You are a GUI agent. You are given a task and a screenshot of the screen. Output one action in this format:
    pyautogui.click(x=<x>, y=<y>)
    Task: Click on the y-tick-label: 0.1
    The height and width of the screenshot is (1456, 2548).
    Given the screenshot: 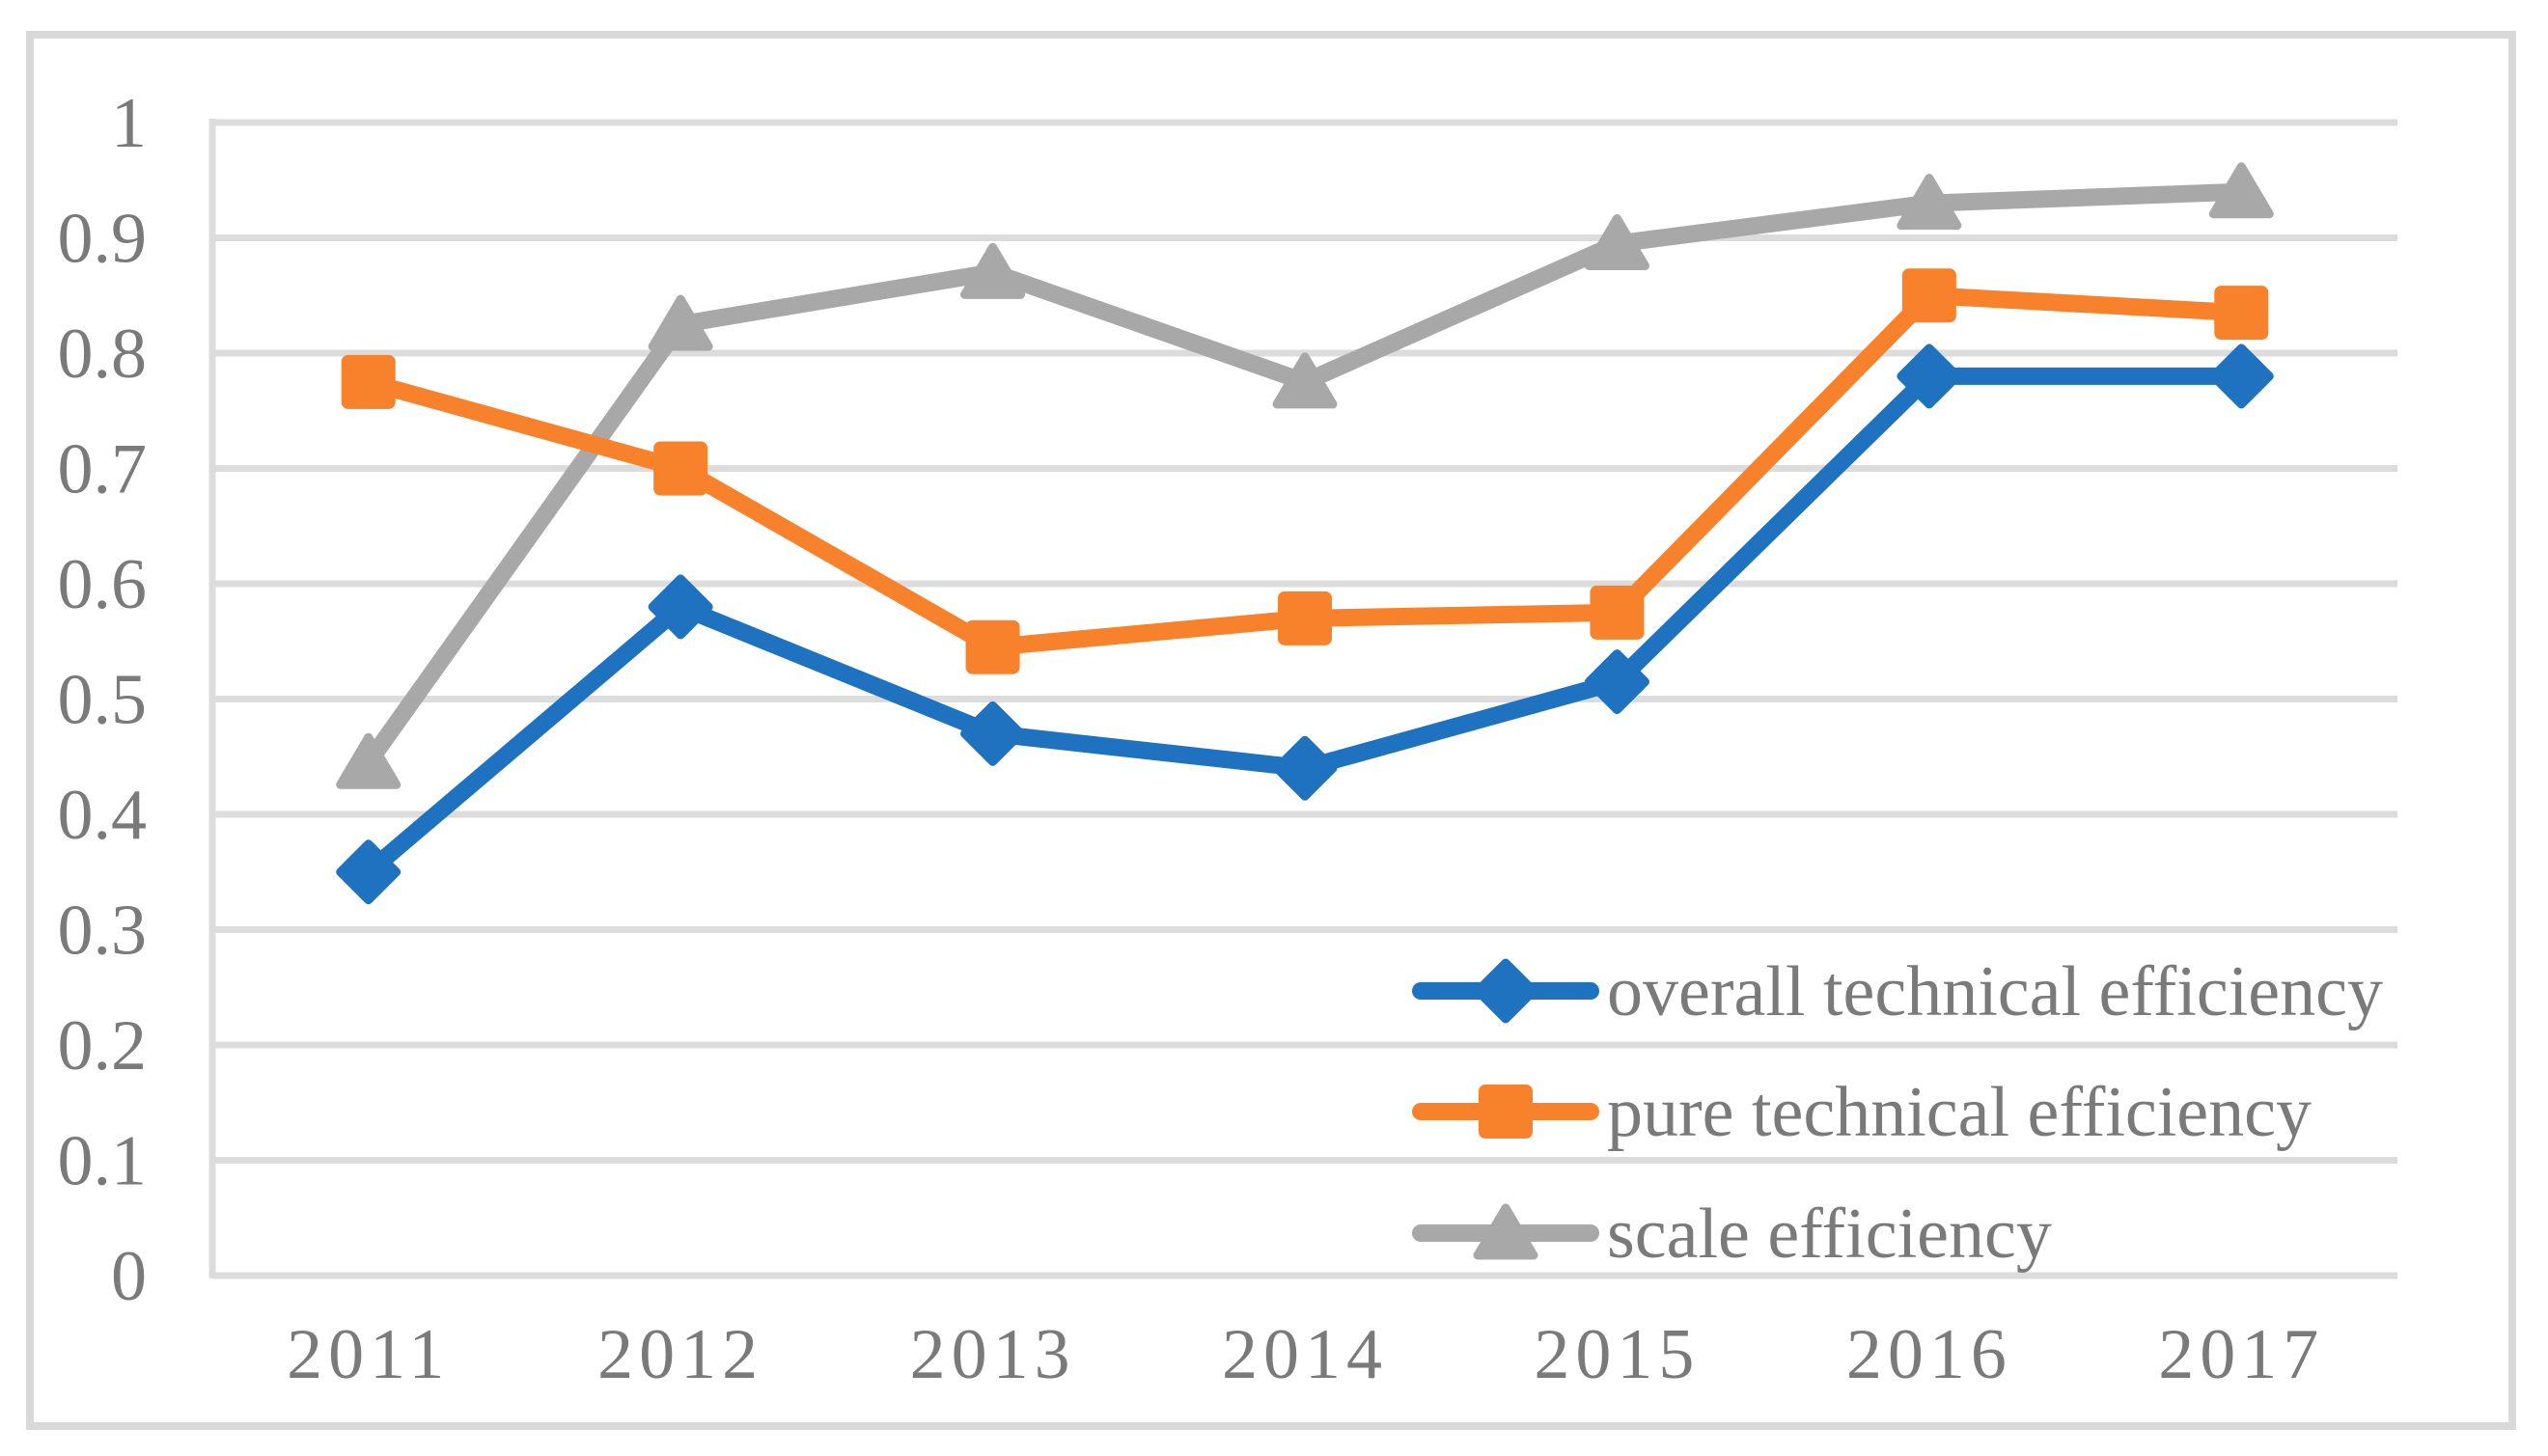 What is the action you would take?
    pyautogui.click(x=103, y=1161)
    